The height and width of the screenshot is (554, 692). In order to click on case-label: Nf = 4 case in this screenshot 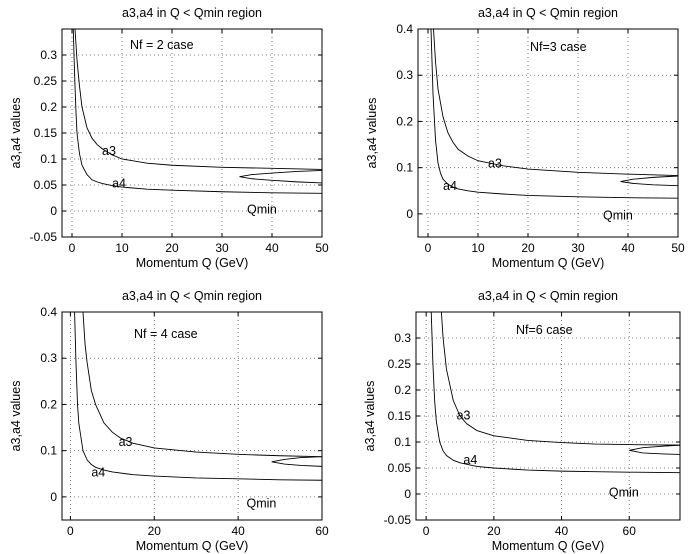, I will do `click(166, 334)`.